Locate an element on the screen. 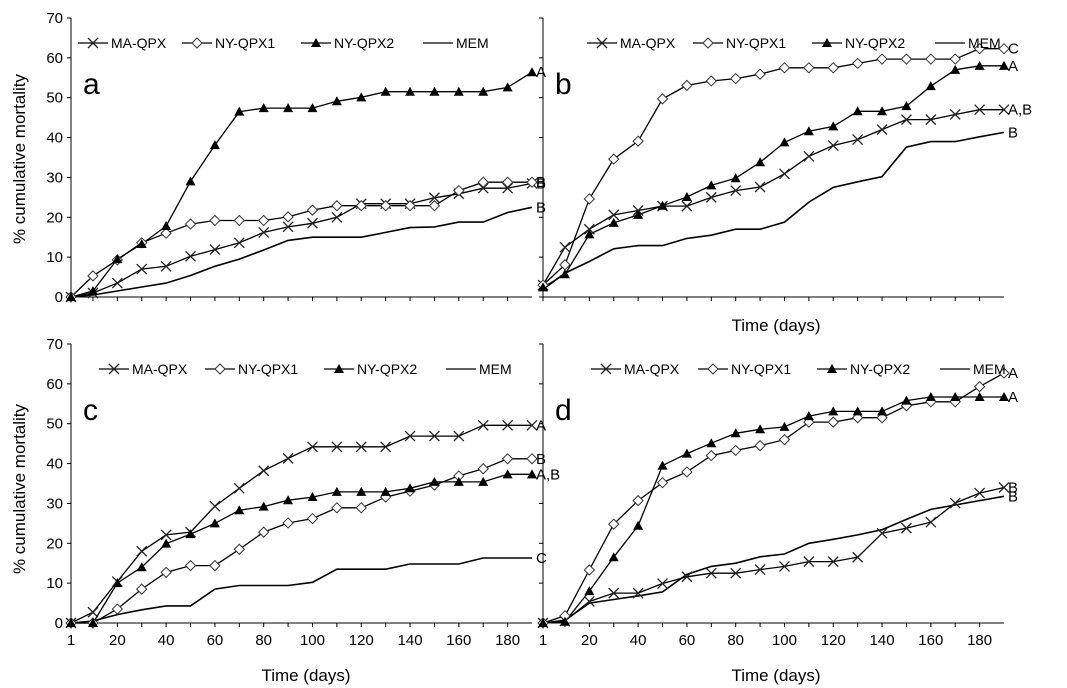  significance-label: B is located at coordinates (1013, 496).